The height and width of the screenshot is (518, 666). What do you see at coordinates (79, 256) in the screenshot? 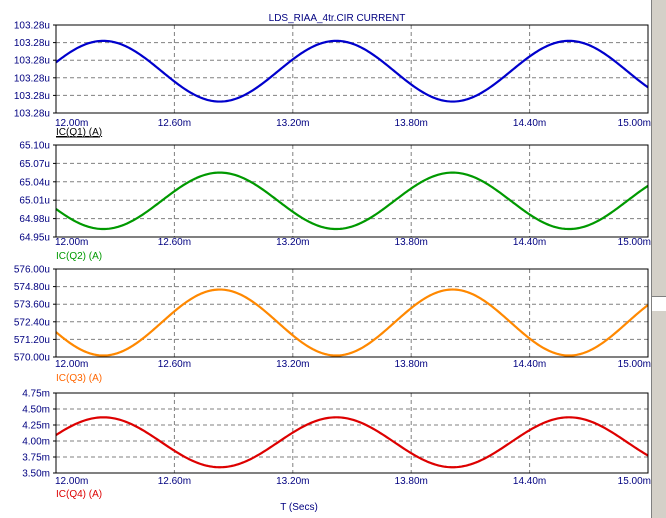
I see `series-legend-label: IC(Q2) (A)` at bounding box center [79, 256].